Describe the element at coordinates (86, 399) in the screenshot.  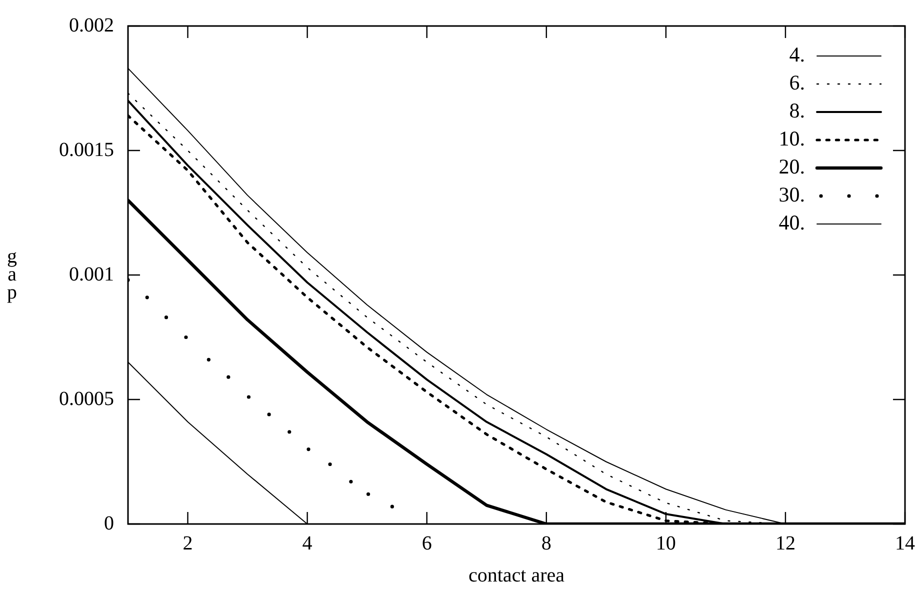
I see `y-tick-label: 0.0005` at that location.